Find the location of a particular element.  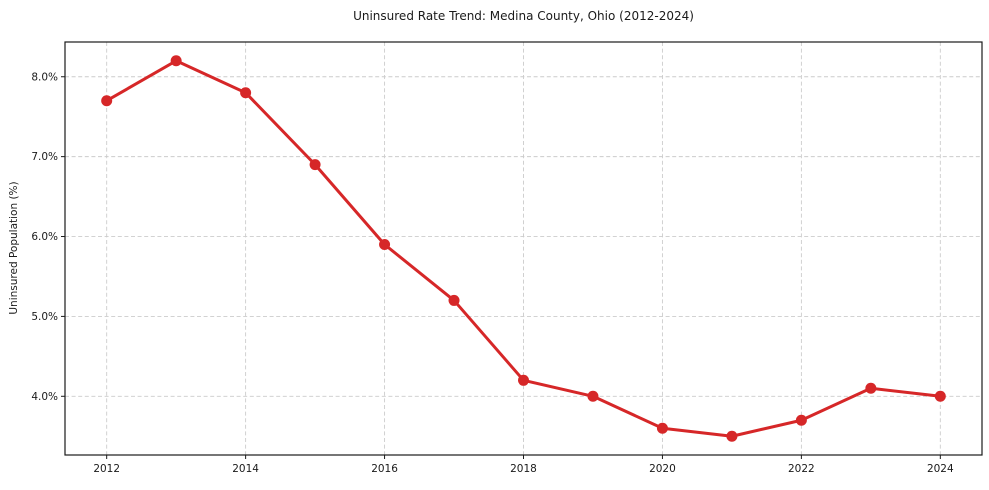

x-tick-label: 2024 is located at coordinates (940, 469).